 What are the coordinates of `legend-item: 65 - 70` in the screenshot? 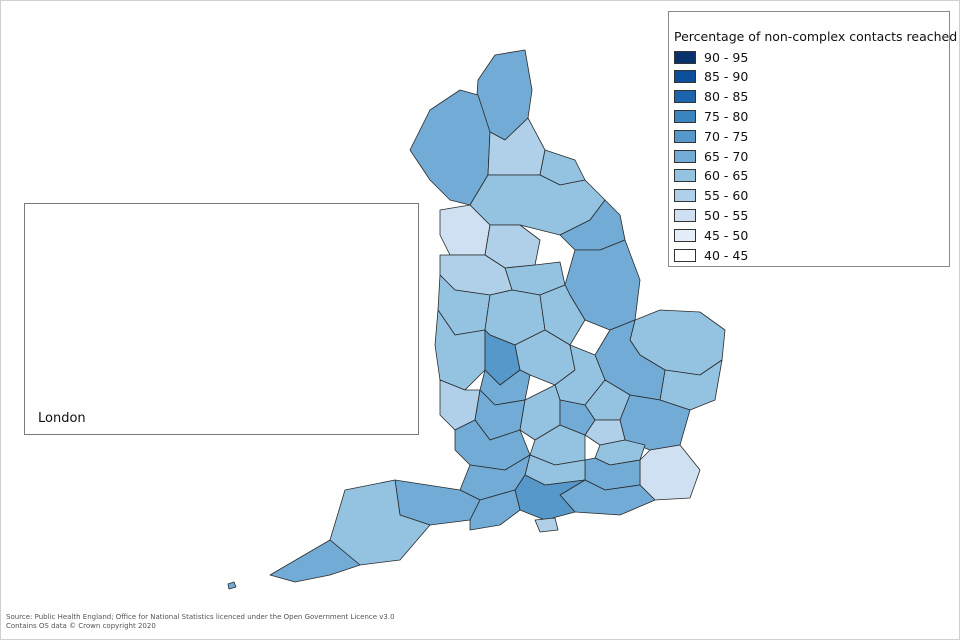 It's located at (711, 156).